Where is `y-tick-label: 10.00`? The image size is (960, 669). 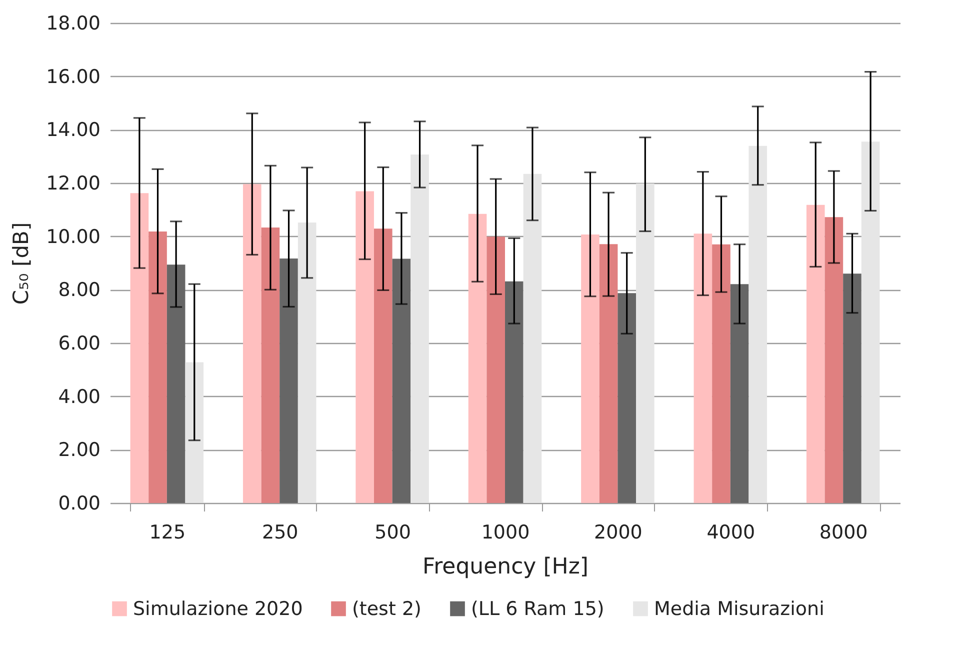
y-tick-label: 10.00 is located at coordinates (73, 237).